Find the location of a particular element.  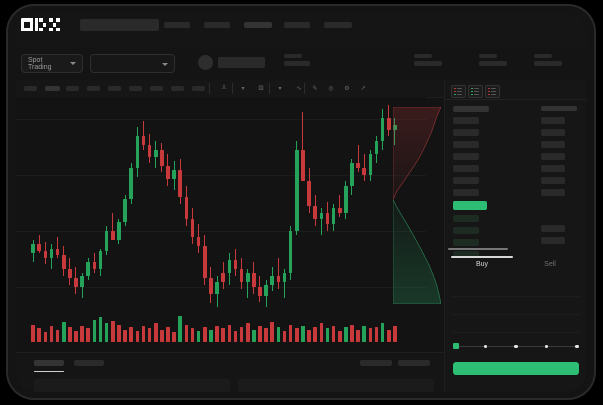

market-mode-label: Spot Trading is located at coordinates (40, 63).